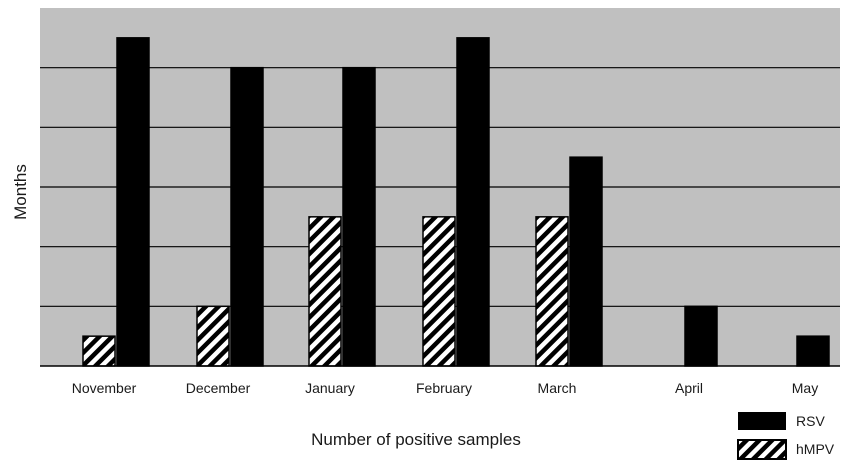 The height and width of the screenshot is (465, 842). What do you see at coordinates (359, 216) in the screenshot?
I see `bar-rsv-january` at bounding box center [359, 216].